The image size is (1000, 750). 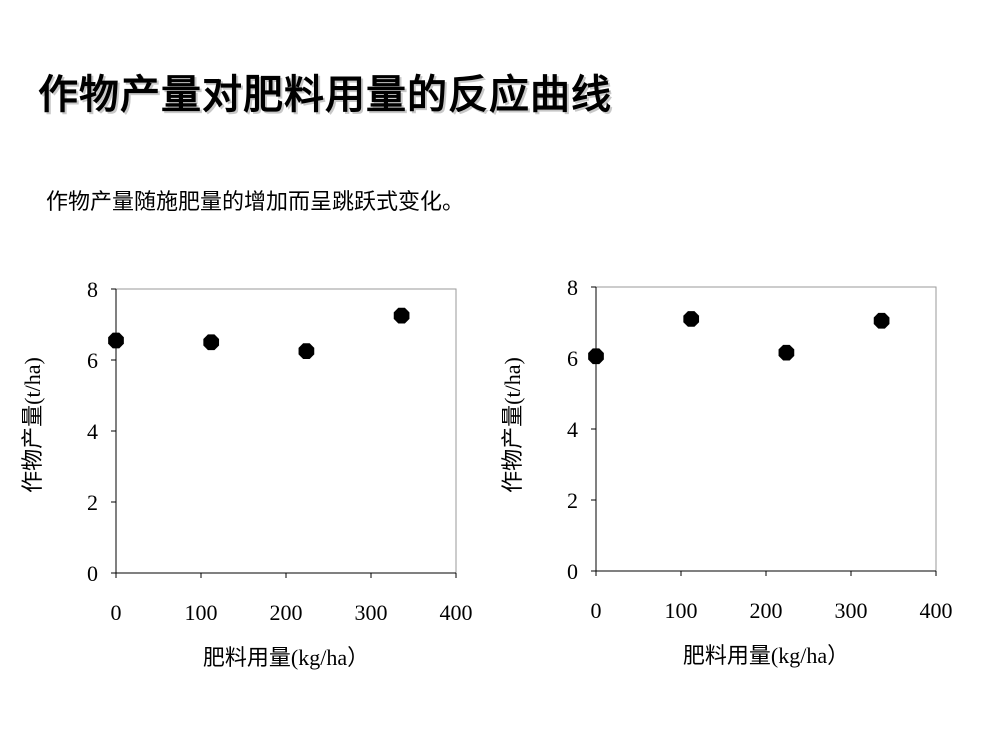 I want to click on slide-subtitle: 作物产量随施肥量的增加而呈跳跃式变化。, so click(x=255, y=202).